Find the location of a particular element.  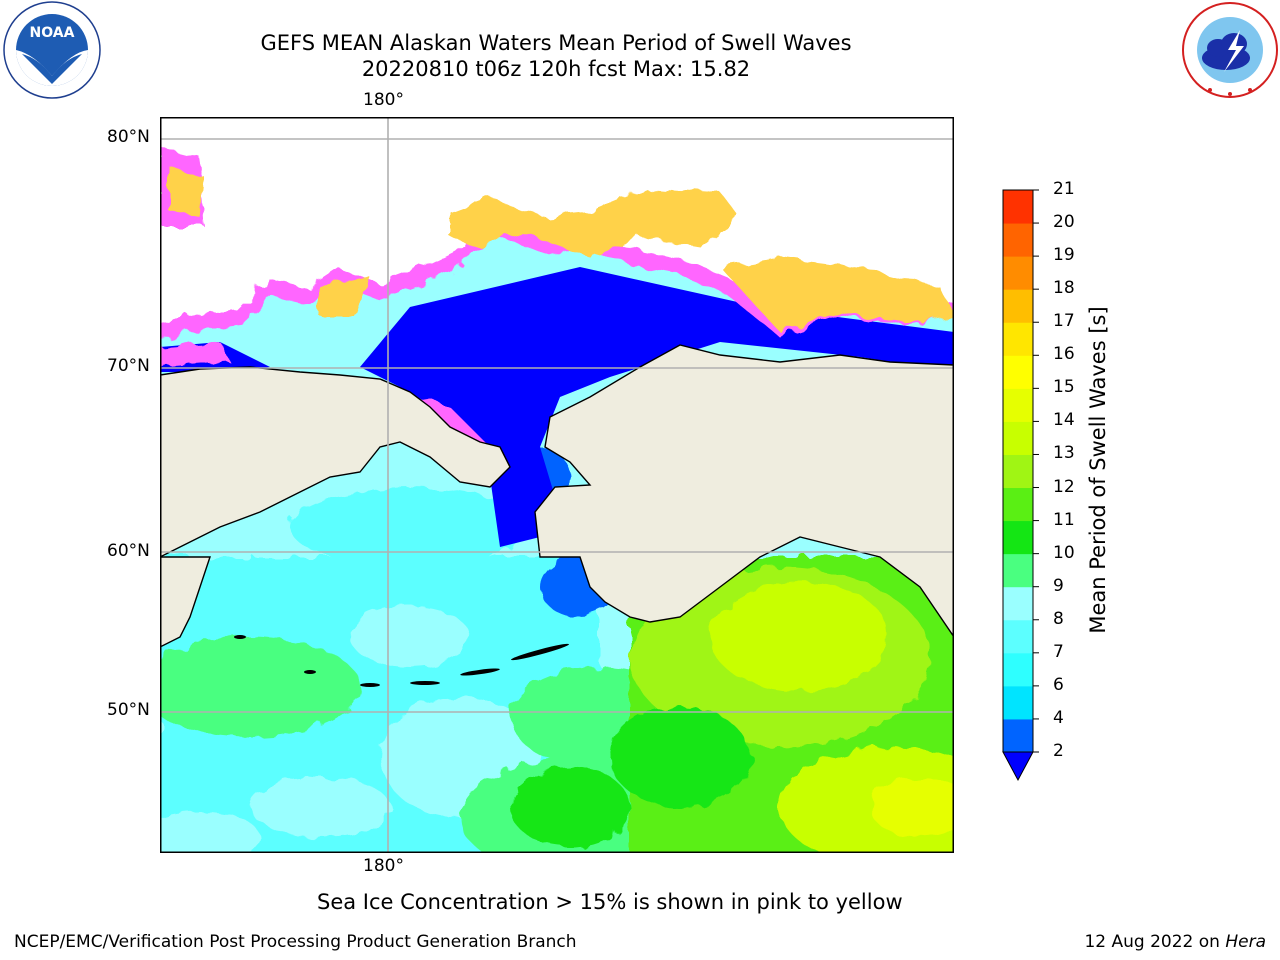

colorbar-tick-label: 16 is located at coordinates (1064, 354).